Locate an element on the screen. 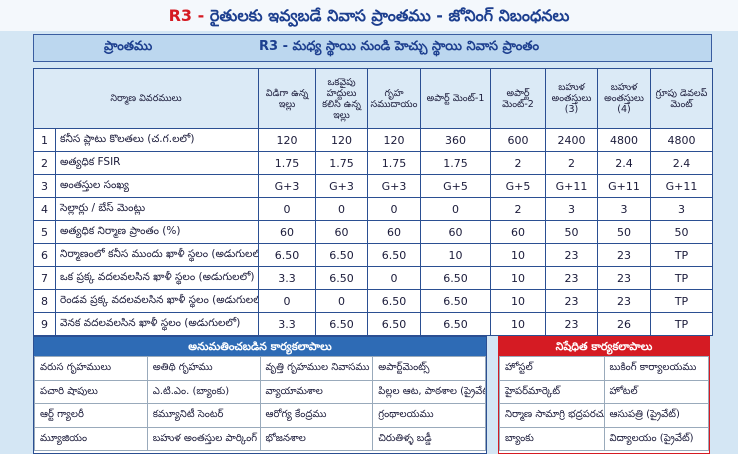 The width and height of the screenshot is (738, 454). cell: 4800 is located at coordinates (682, 140).